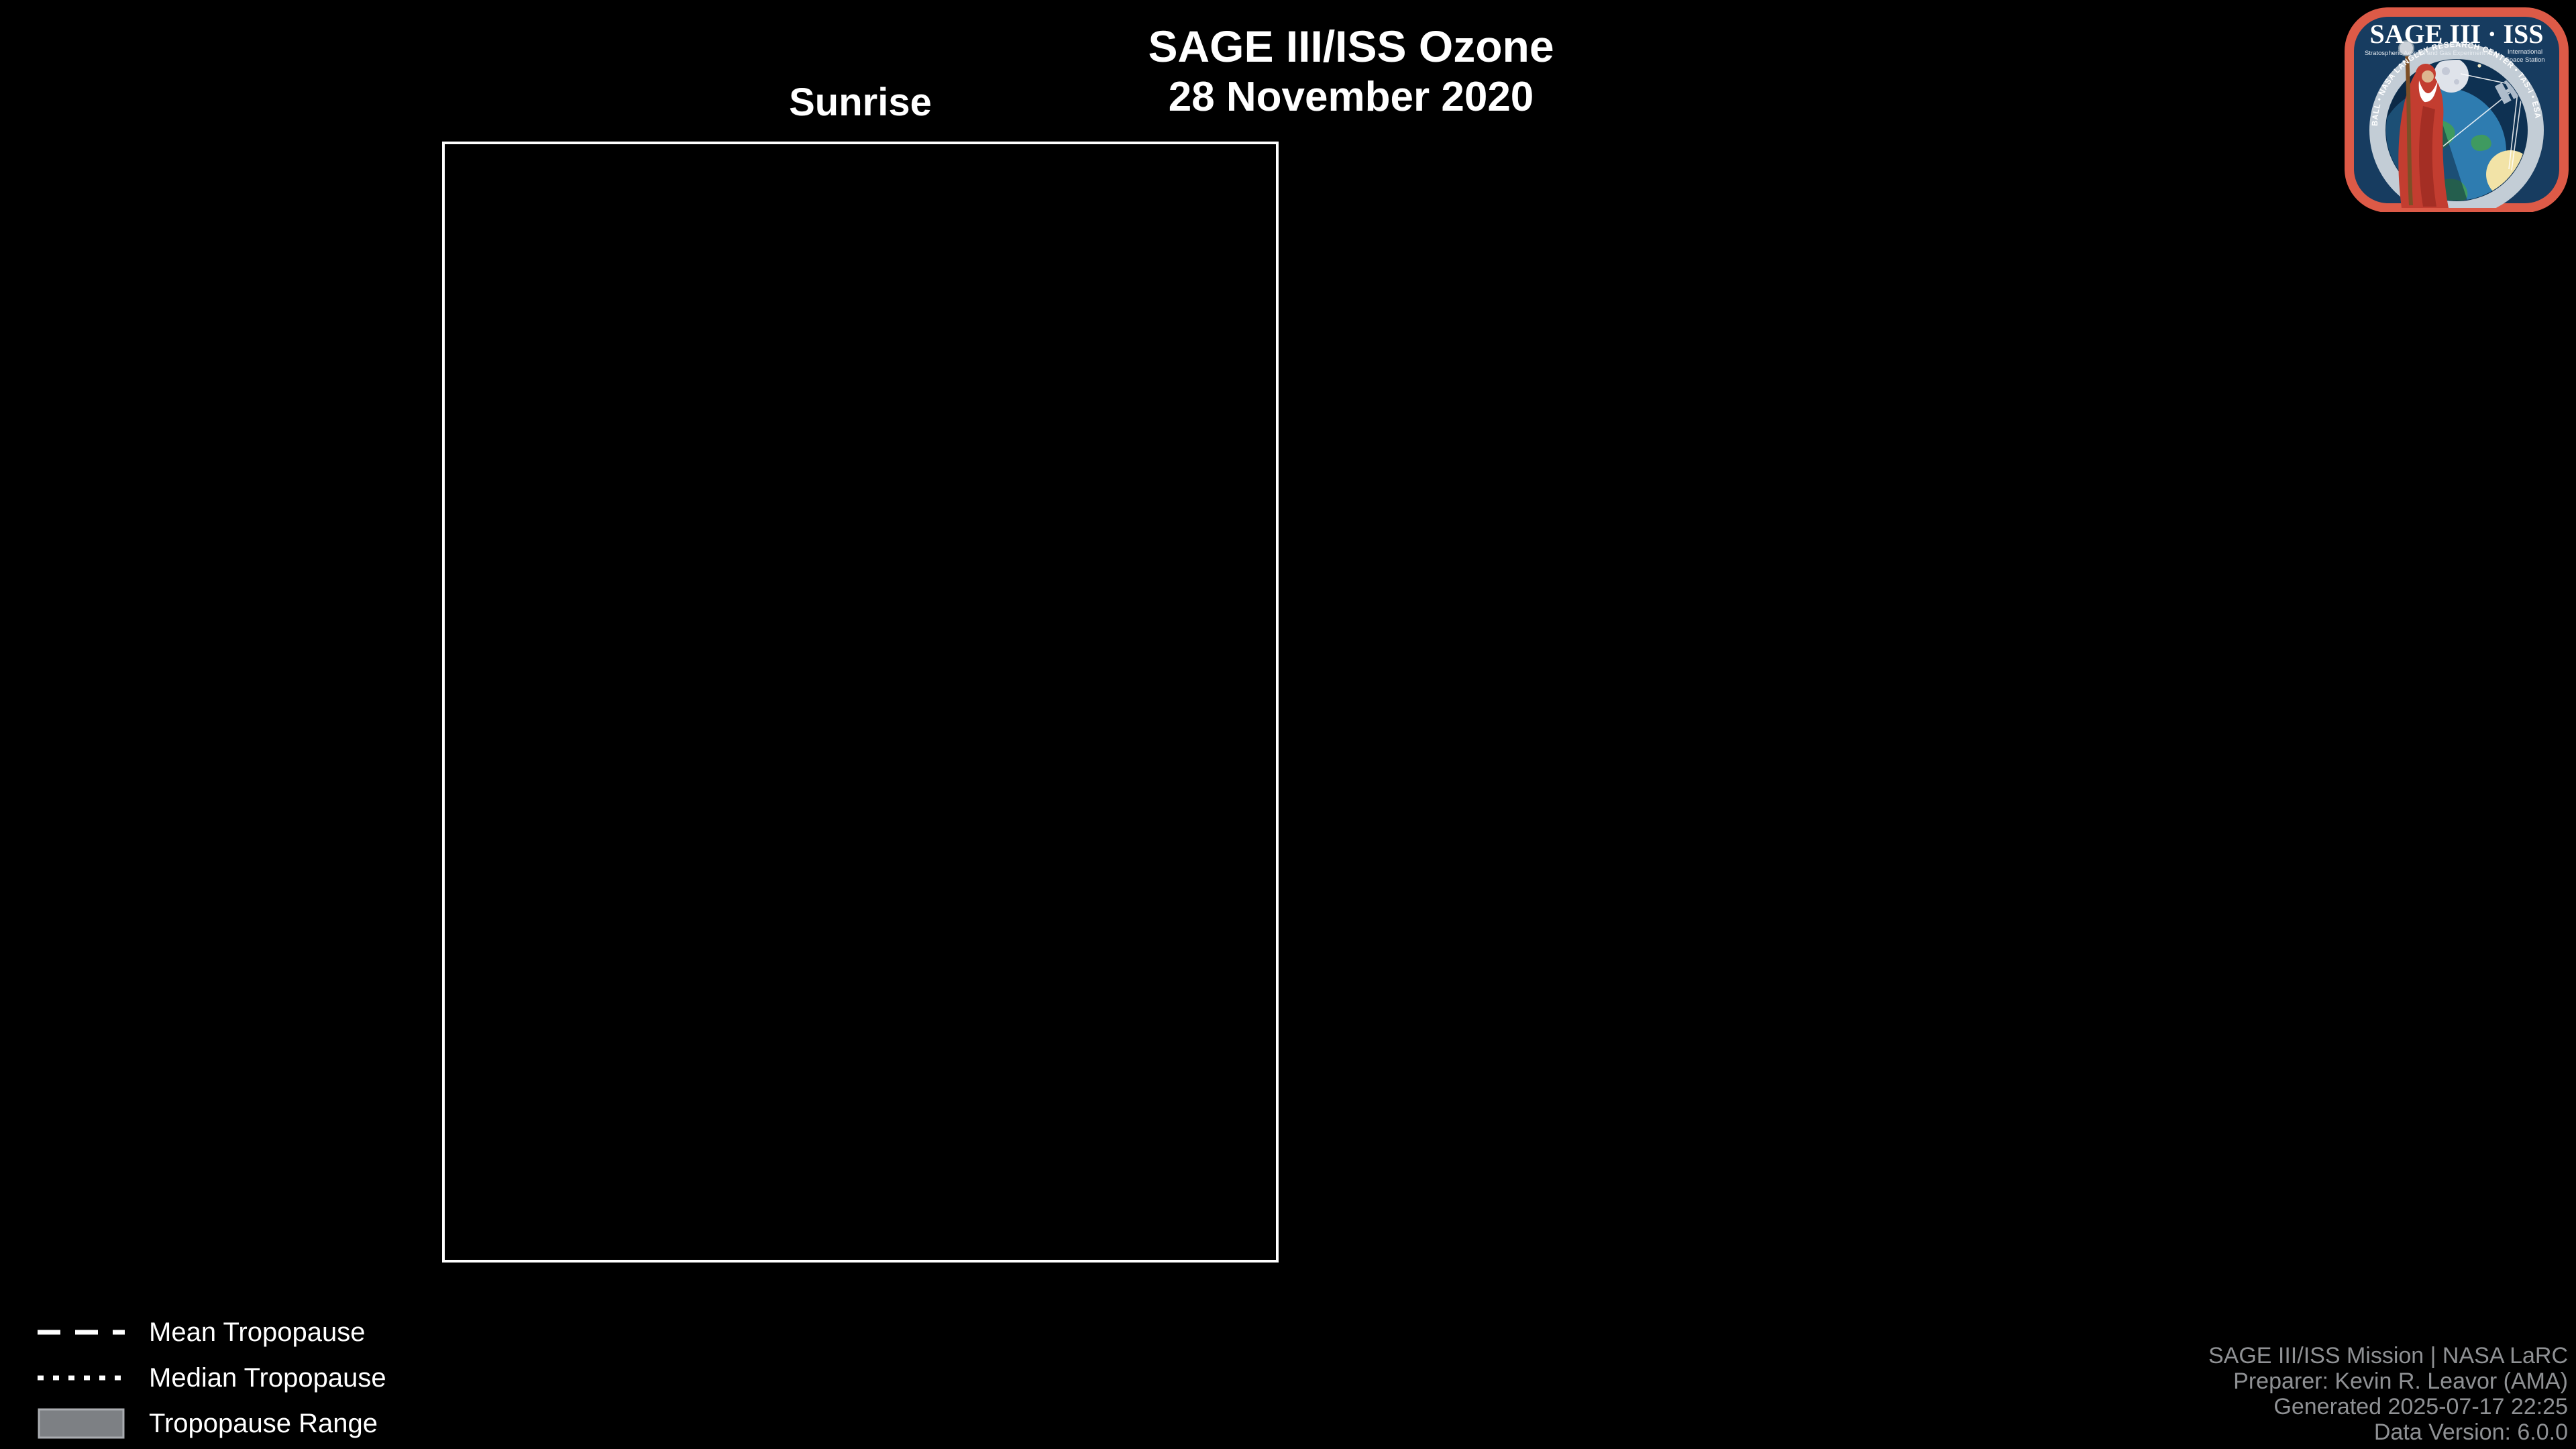  What do you see at coordinates (81, 1378) in the screenshot?
I see `median-tropopause-dotted-line-icon` at bounding box center [81, 1378].